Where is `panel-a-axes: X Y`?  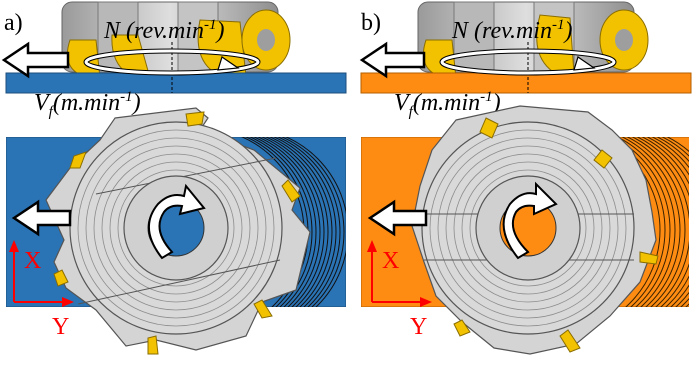 panel-a-axes: X Y is located at coordinates (41, 290).